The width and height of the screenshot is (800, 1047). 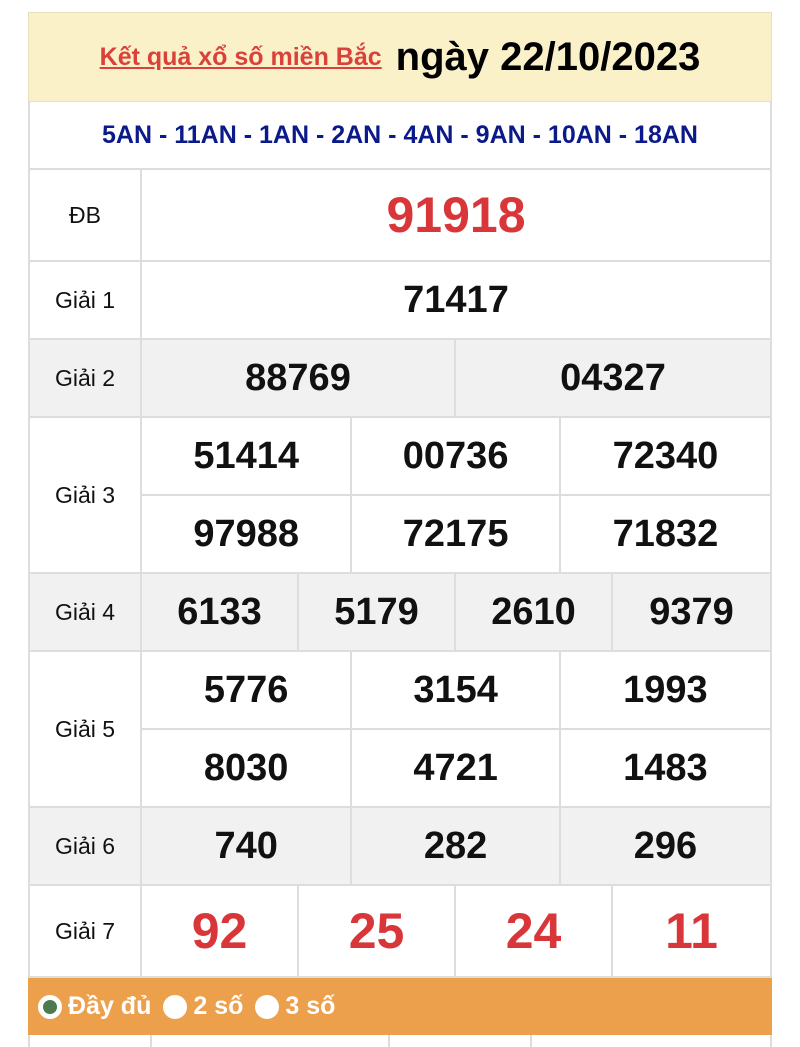 What do you see at coordinates (110, 1006) in the screenshot?
I see `option-label: Đầy đủ` at bounding box center [110, 1006].